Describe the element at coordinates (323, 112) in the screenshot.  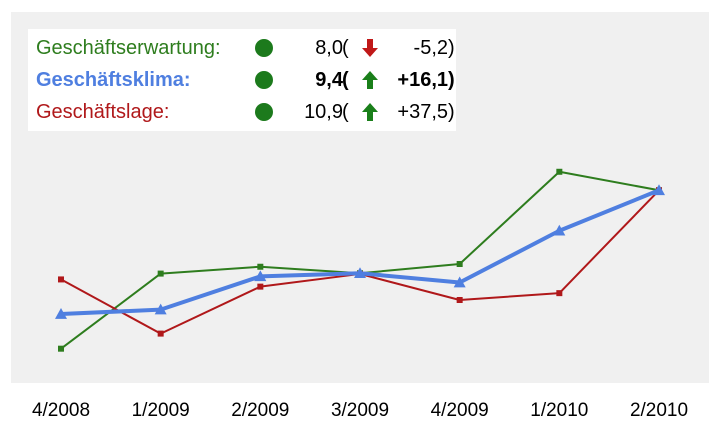
I see `current-value: 10,9` at that location.